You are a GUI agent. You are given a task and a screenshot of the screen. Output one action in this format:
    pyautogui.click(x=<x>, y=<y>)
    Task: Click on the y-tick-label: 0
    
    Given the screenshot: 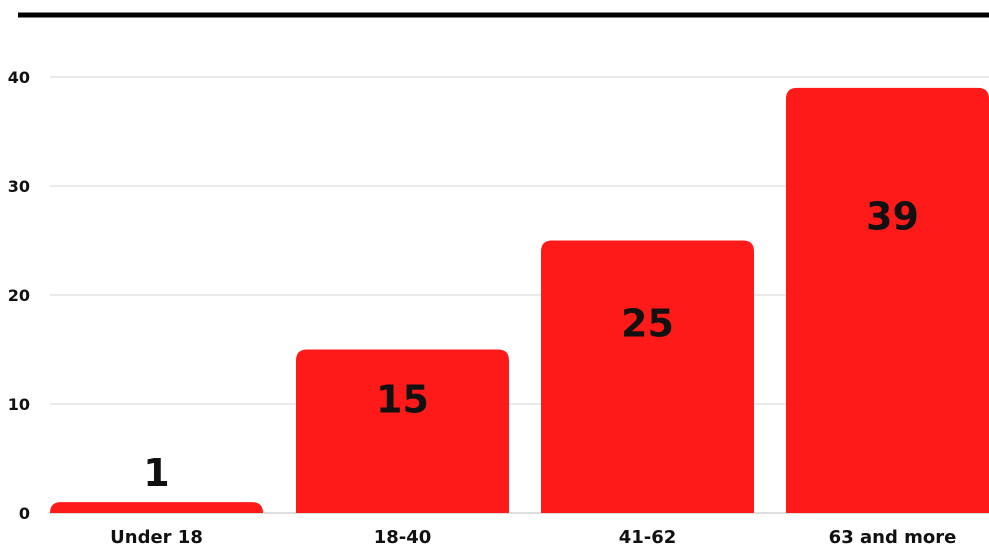 What is the action you would take?
    pyautogui.click(x=24, y=513)
    